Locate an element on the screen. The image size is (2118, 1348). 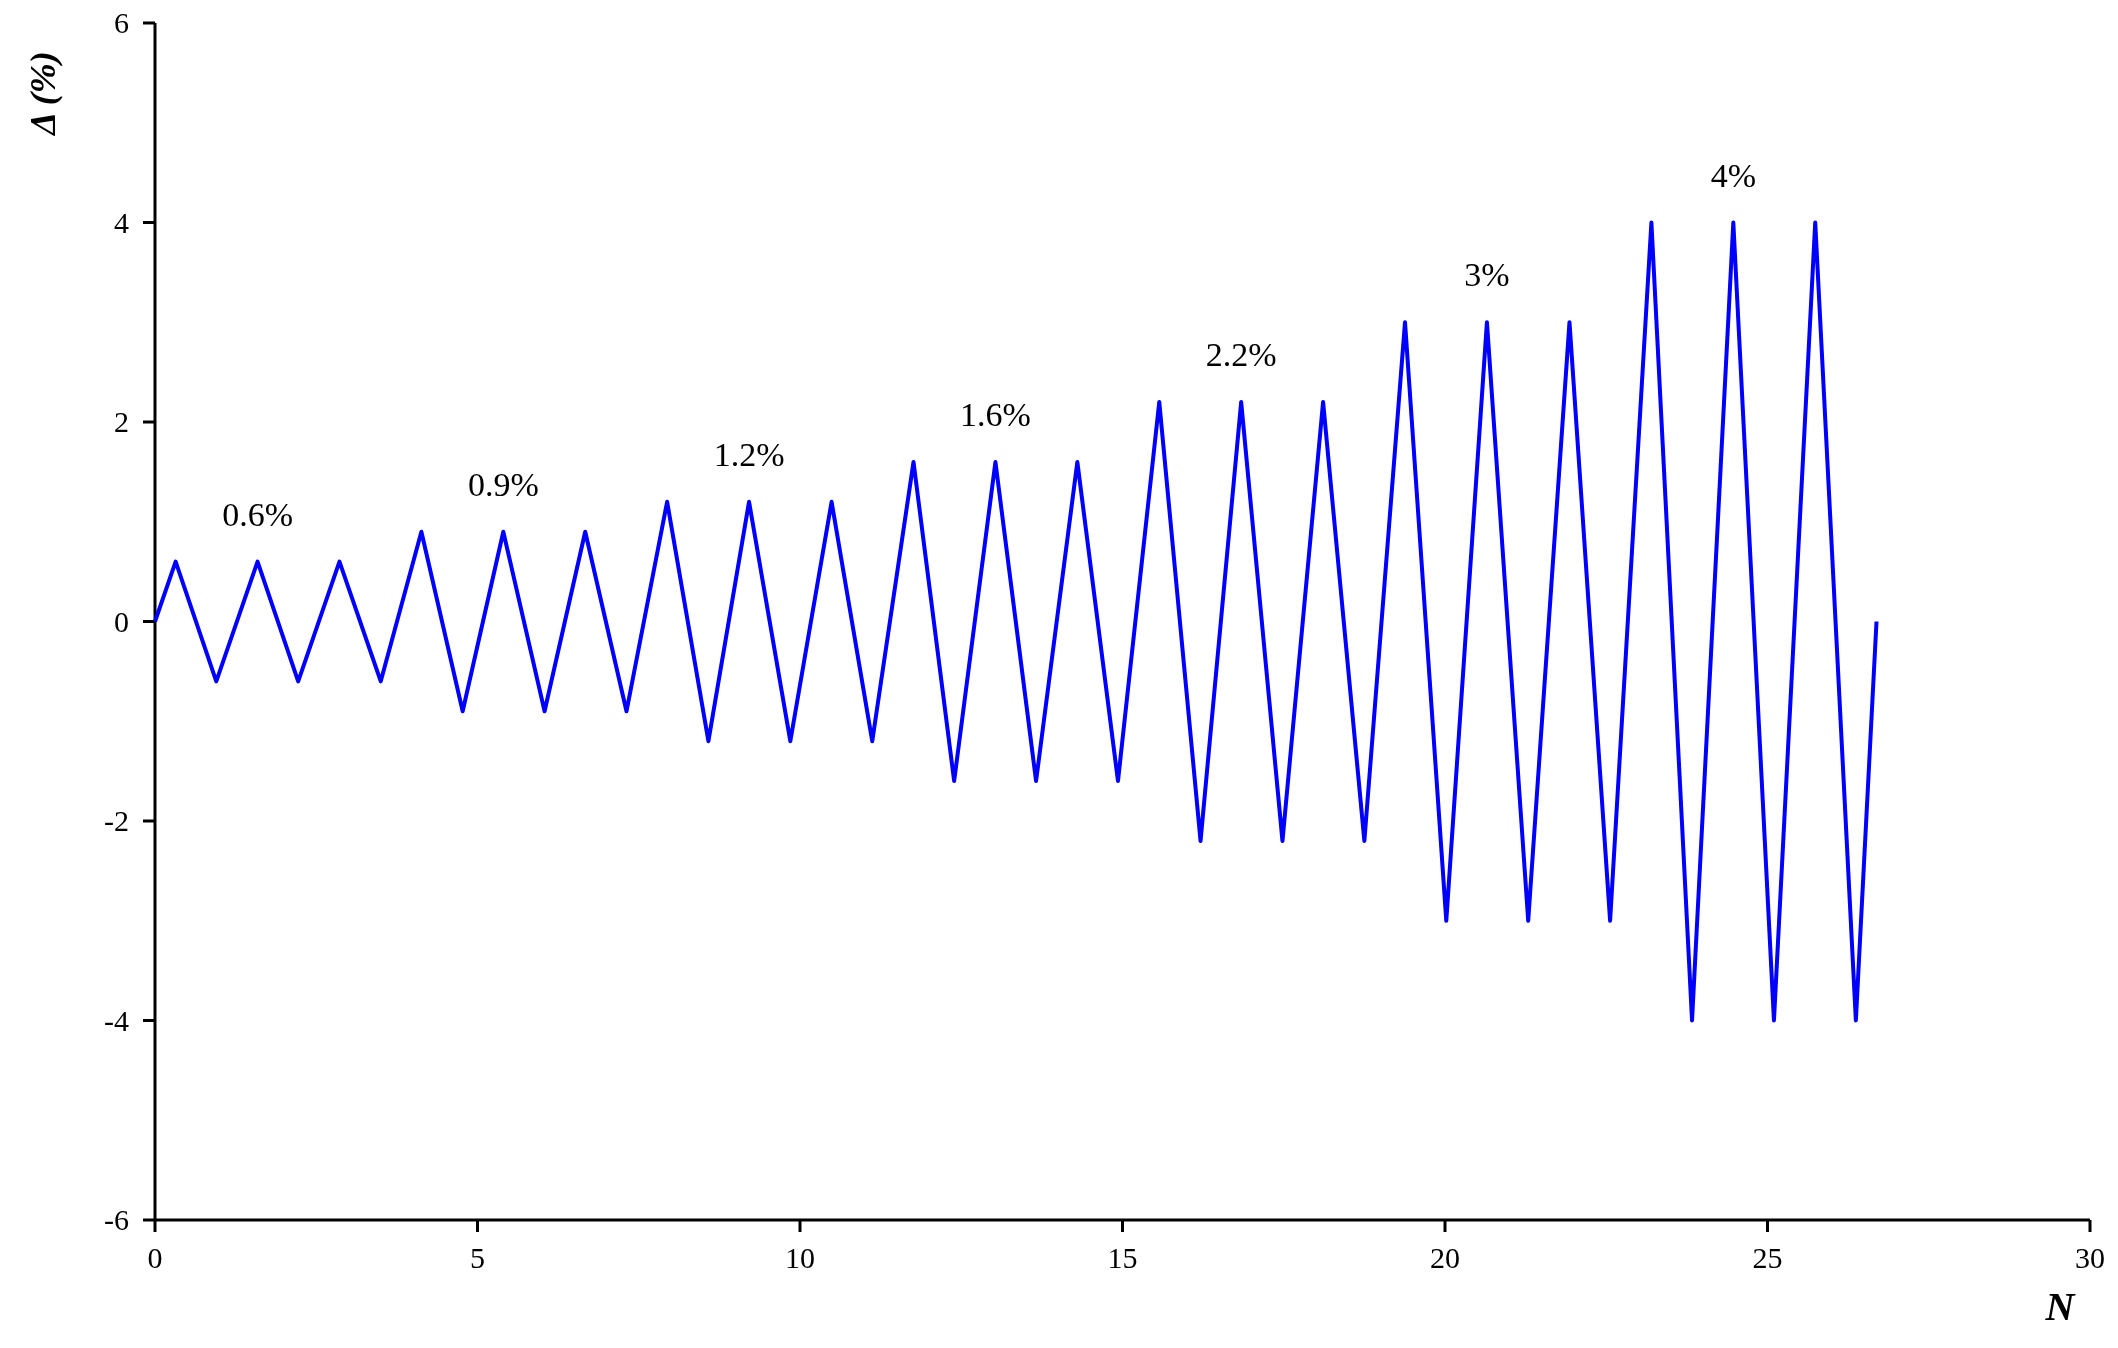
y-tick-label: 2 is located at coordinates (121, 421).